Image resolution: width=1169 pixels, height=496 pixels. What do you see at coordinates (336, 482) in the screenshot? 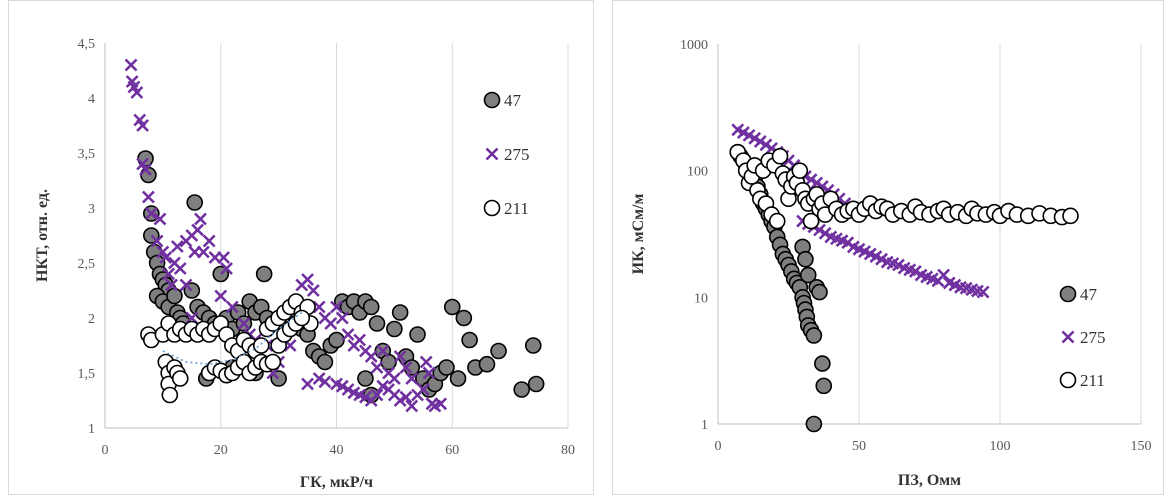
I see `left-x-axis-title: ГК, мкР/ч` at bounding box center [336, 482].